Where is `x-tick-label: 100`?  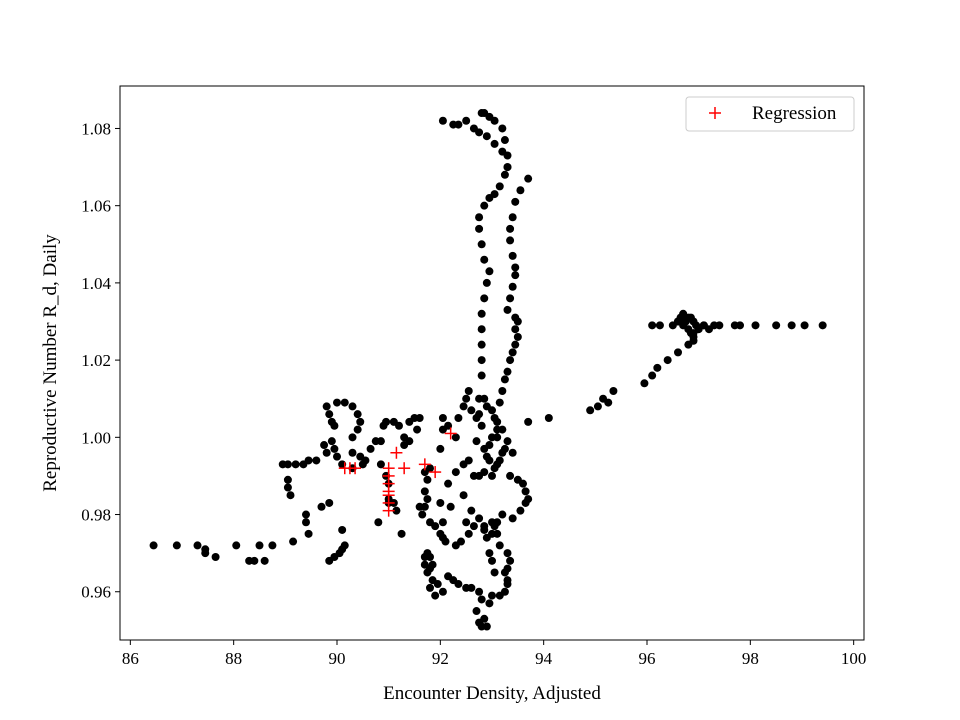
x-tick-label: 100 is located at coordinates (854, 658).